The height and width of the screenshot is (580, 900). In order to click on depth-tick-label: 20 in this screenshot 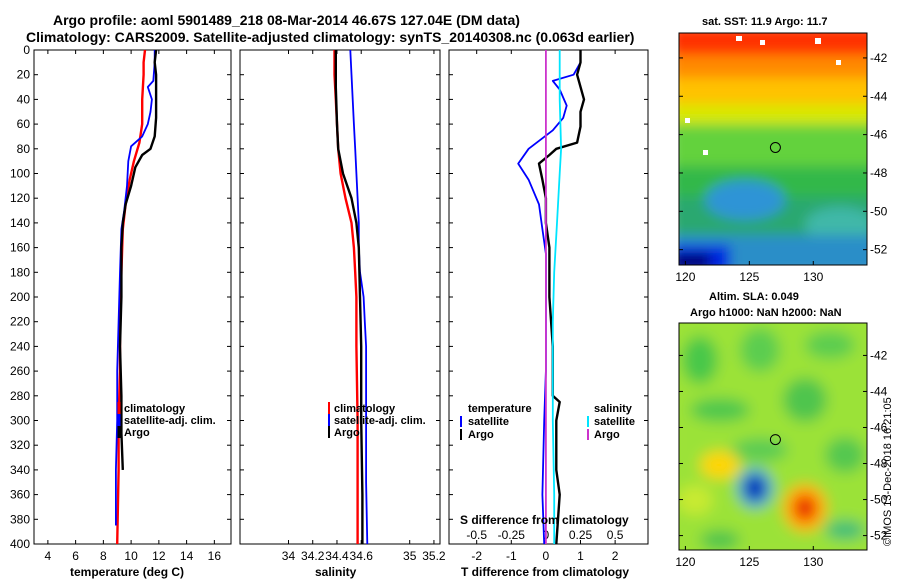, I will do `click(24, 75)`.